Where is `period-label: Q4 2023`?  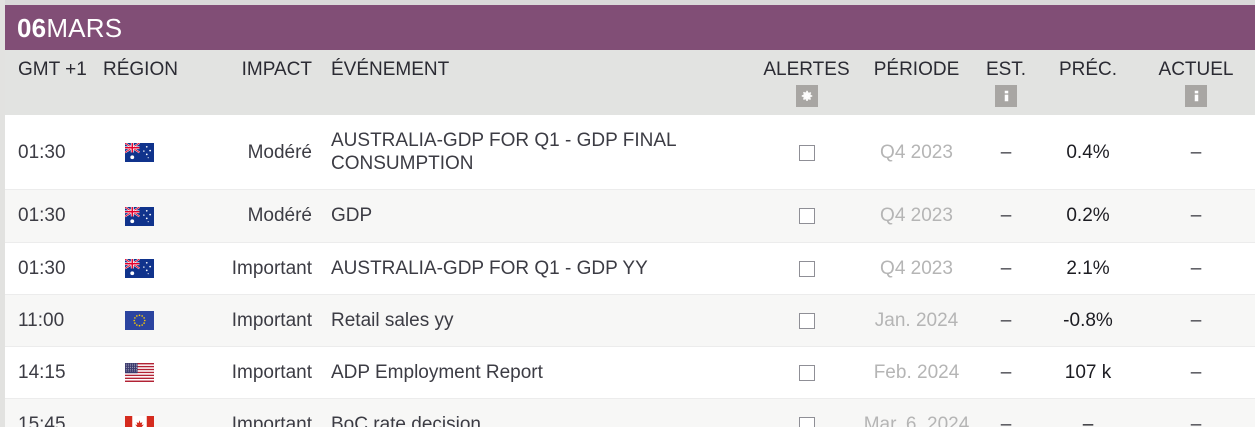
period-label: Q4 2023 is located at coordinates (916, 152).